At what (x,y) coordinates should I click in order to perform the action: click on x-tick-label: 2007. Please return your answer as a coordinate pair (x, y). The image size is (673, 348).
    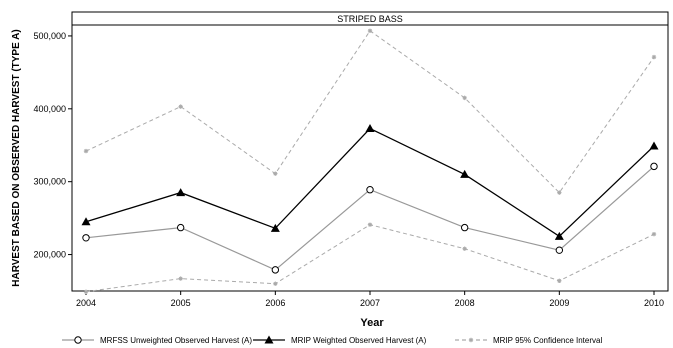
    Looking at the image, I should click on (370, 303).